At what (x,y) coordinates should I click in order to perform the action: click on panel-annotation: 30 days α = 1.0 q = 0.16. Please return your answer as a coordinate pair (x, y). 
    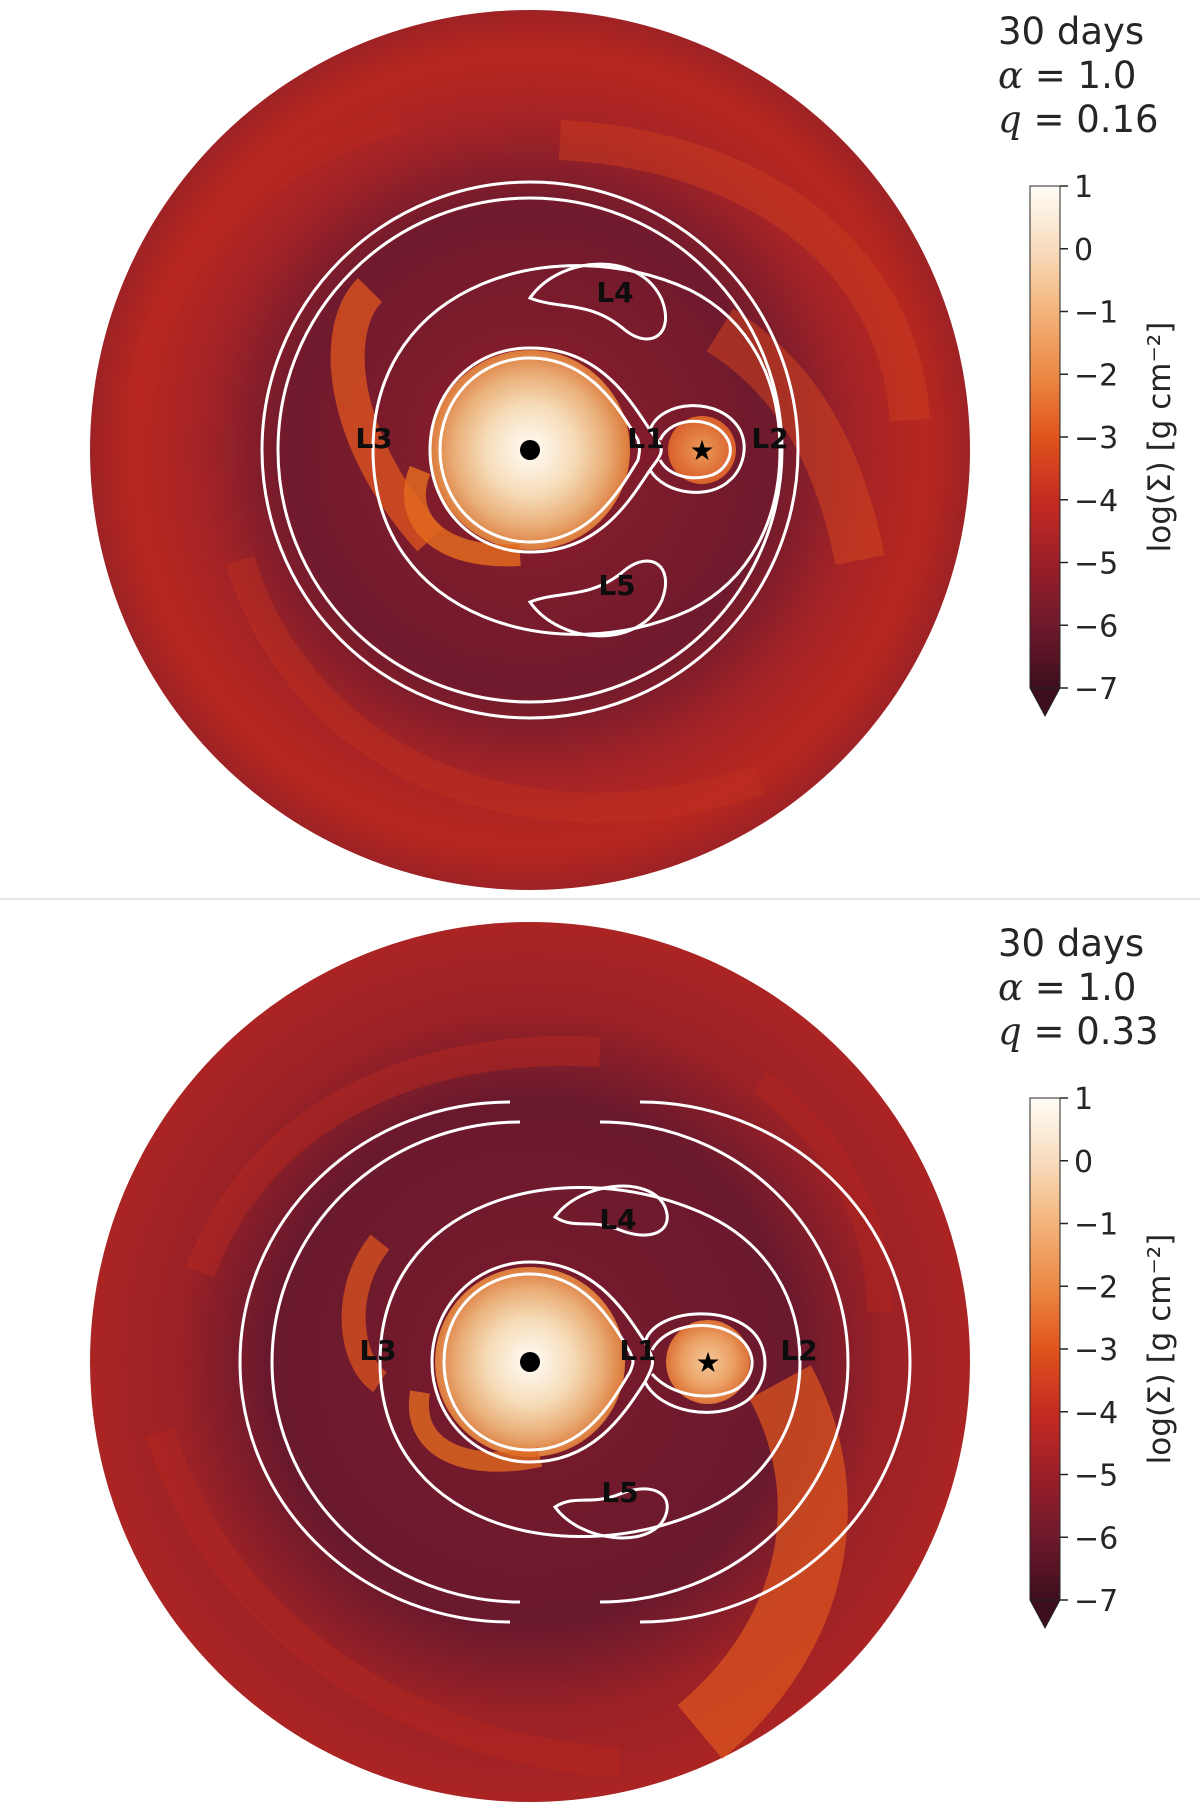
    Looking at the image, I should click on (1078, 76).